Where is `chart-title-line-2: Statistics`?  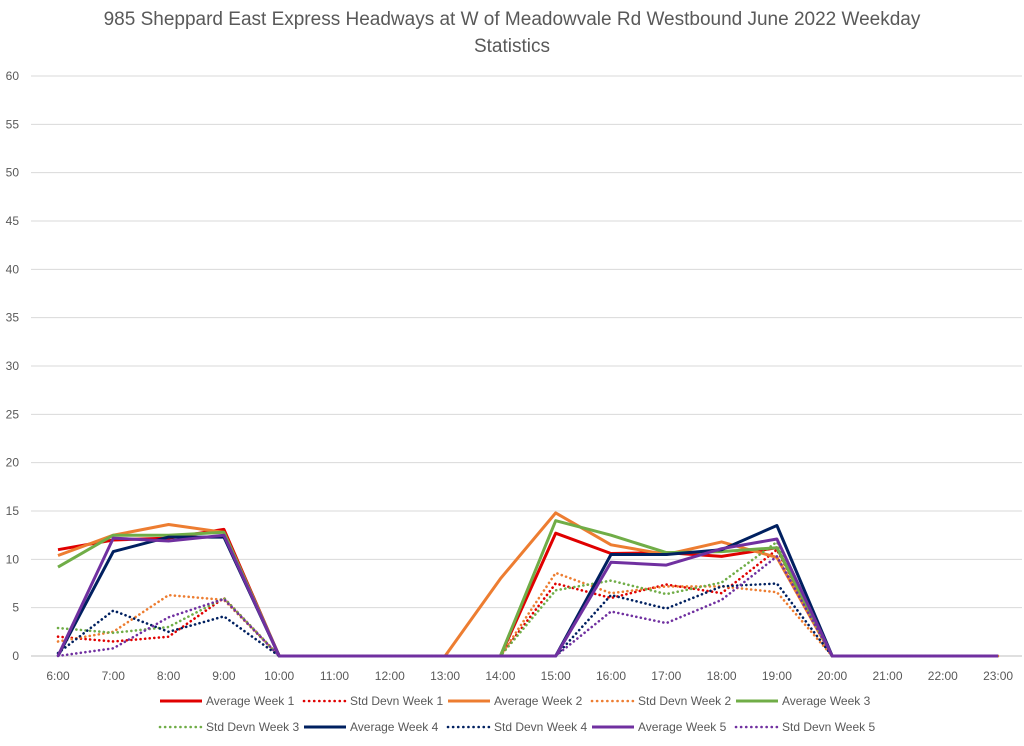
chart-title-line-2: Statistics is located at coordinates (512, 46).